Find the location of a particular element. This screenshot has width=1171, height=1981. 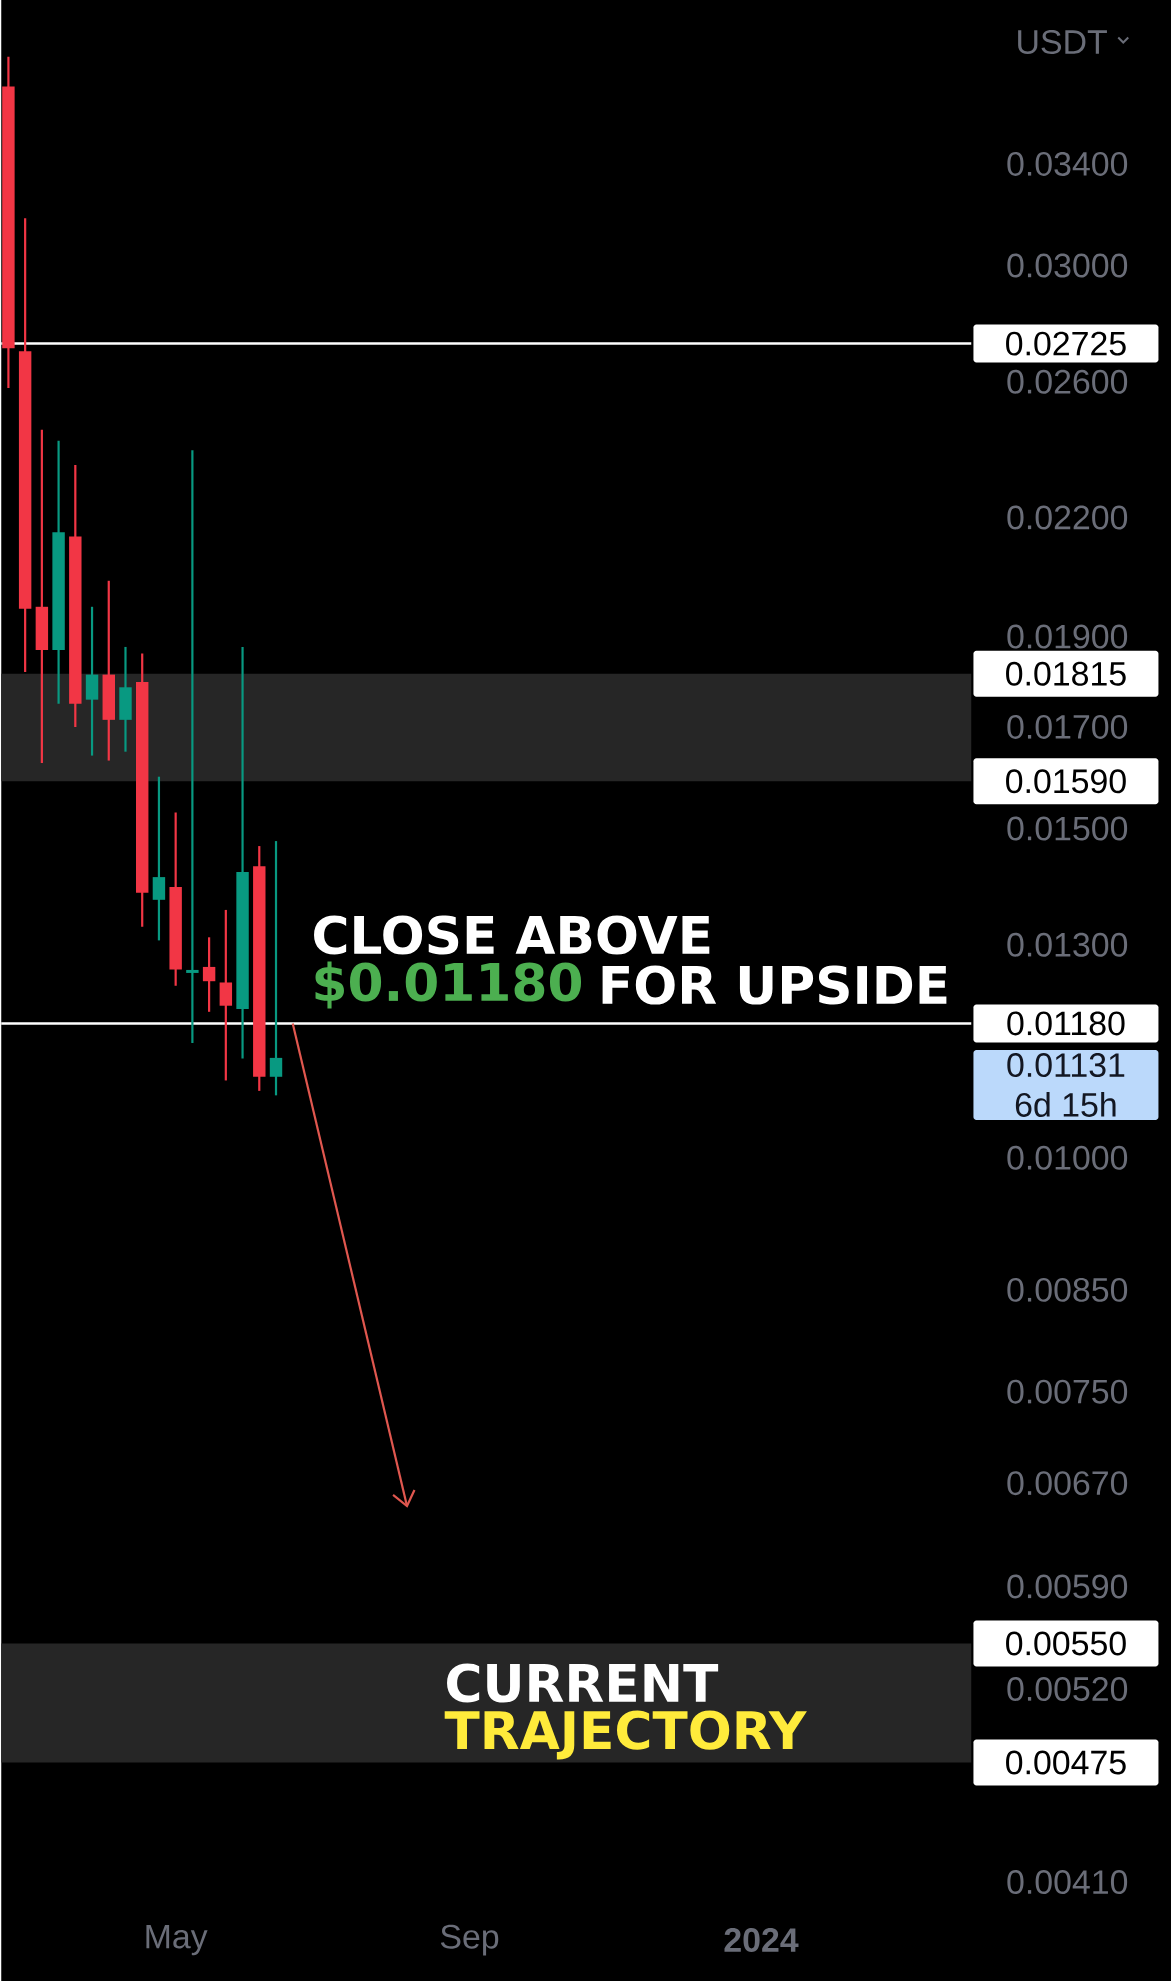

x-tick-label: Sep is located at coordinates (469, 1940).